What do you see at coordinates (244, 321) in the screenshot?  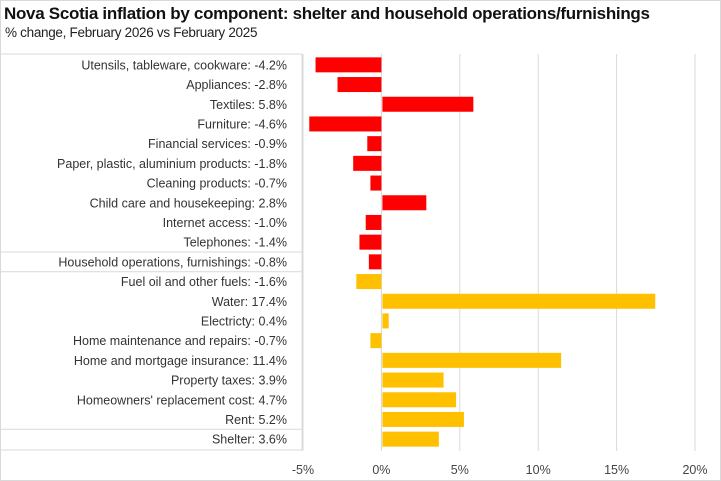 I see `row-label: Electricty: 0.4%` at bounding box center [244, 321].